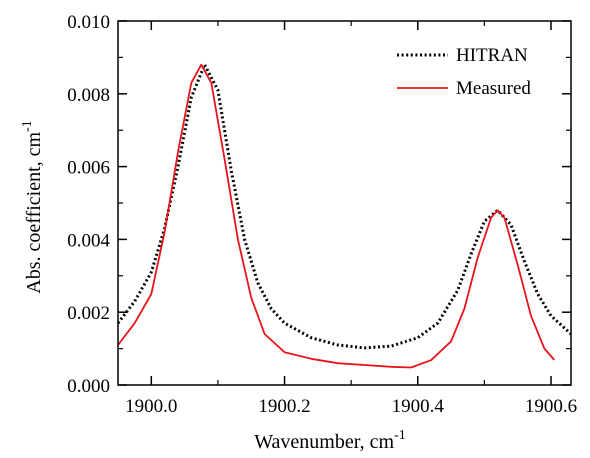  Describe the element at coordinates (88, 386) in the screenshot. I see `y-tick-label: 0.000` at that location.